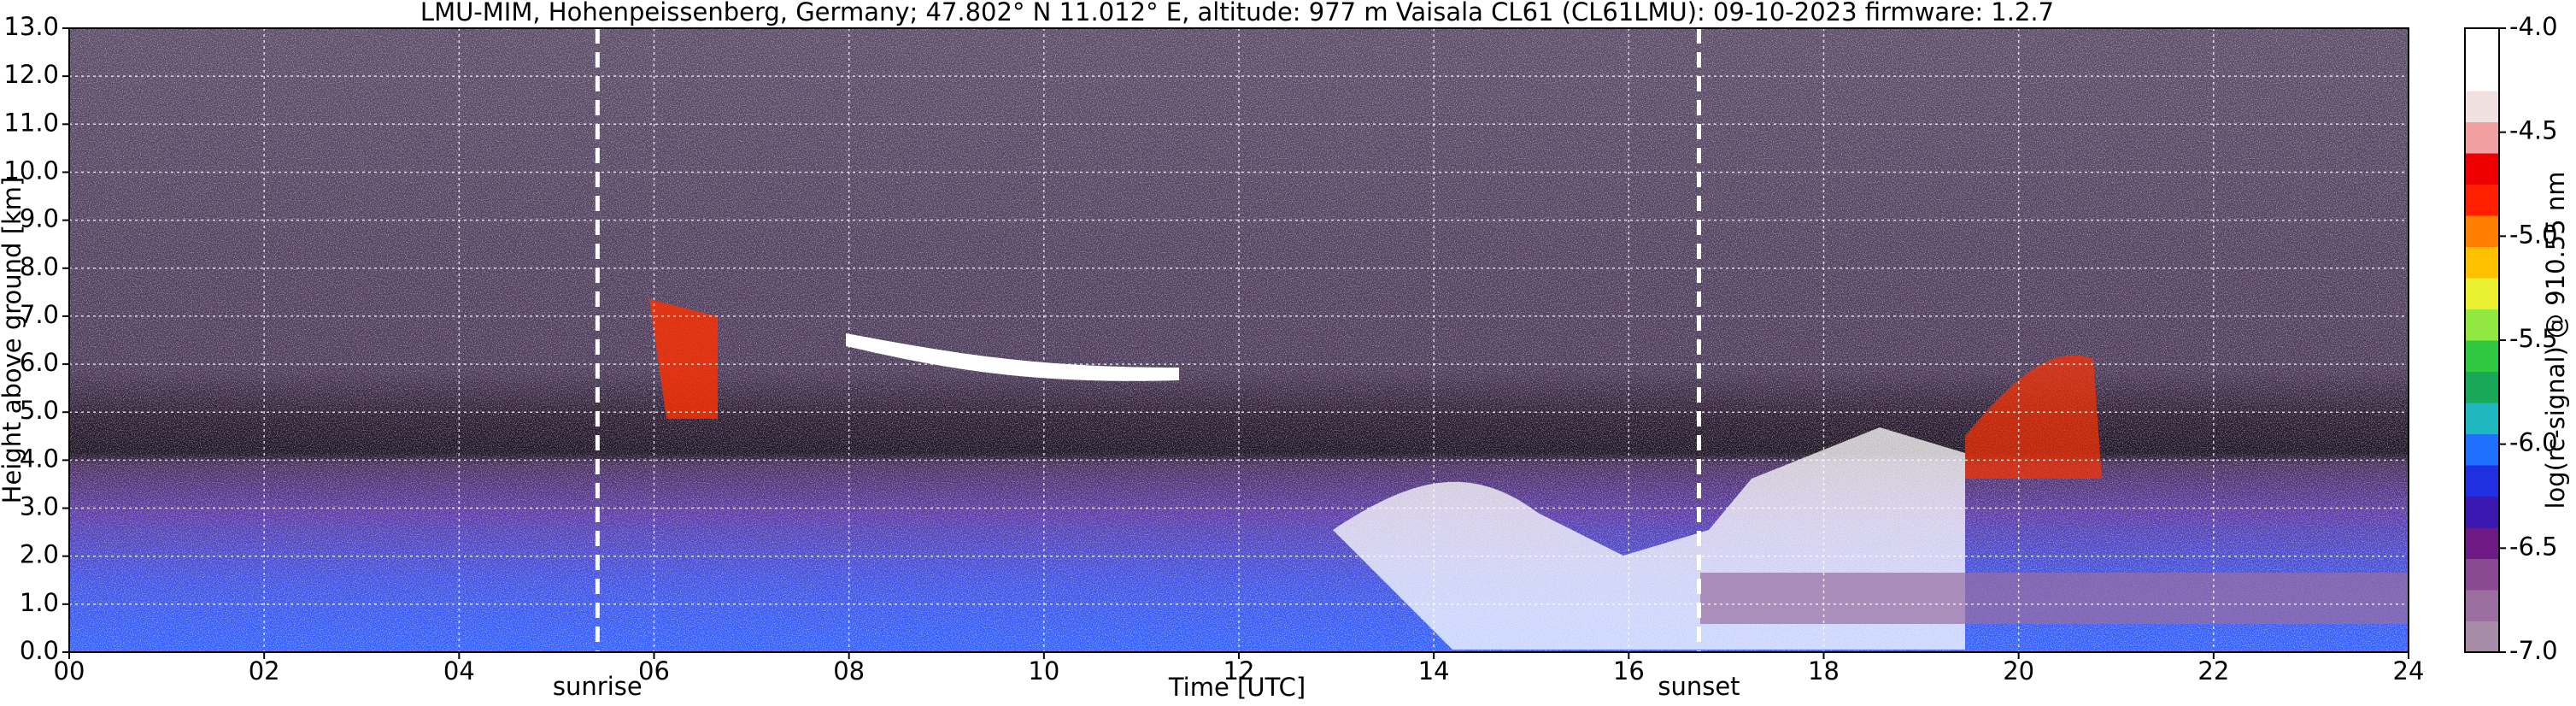 The width and height of the screenshot is (2576, 706). I want to click on y-axis-label: Height above ground [km], so click(13, 340).